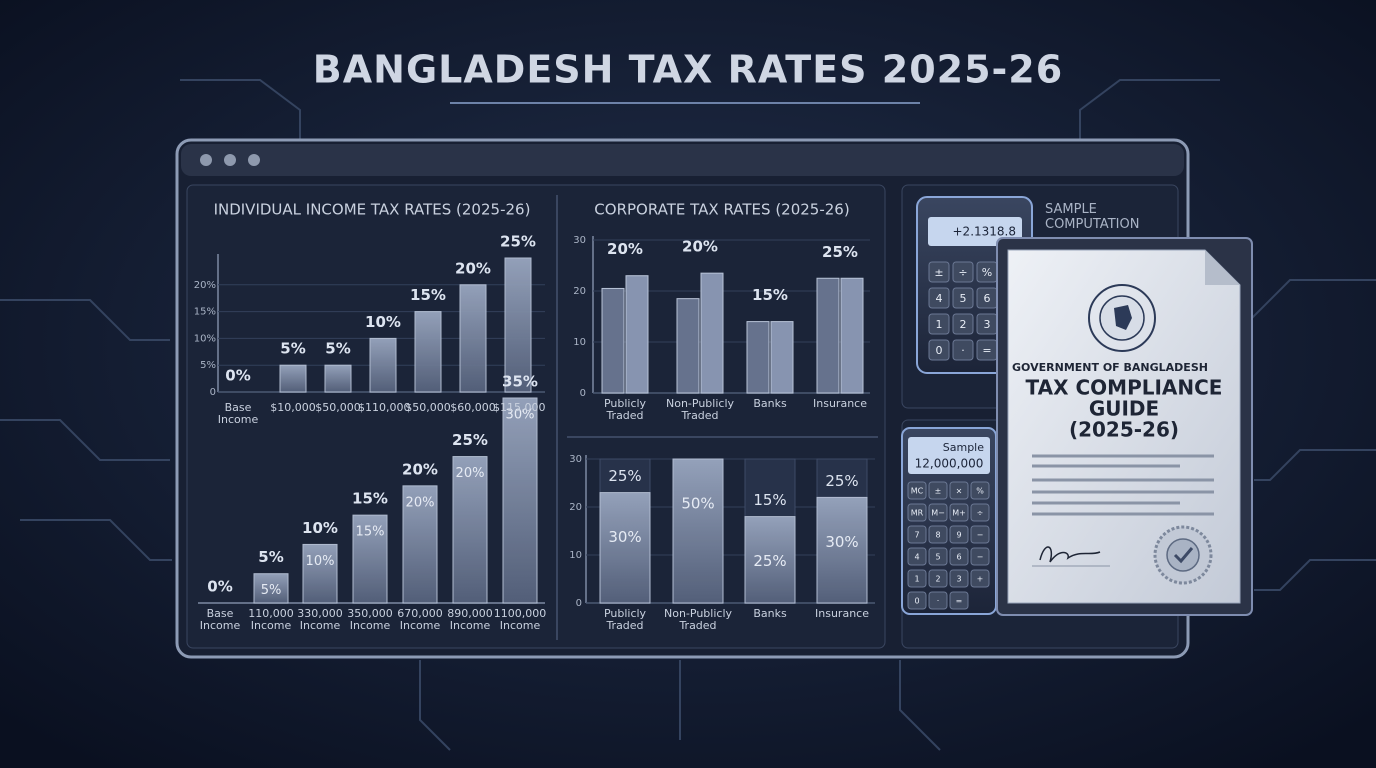 Image resolution: width=1376 pixels, height=768 pixels. What do you see at coordinates (520, 382) in the screenshot?
I see `value-label: 35%` at bounding box center [520, 382].